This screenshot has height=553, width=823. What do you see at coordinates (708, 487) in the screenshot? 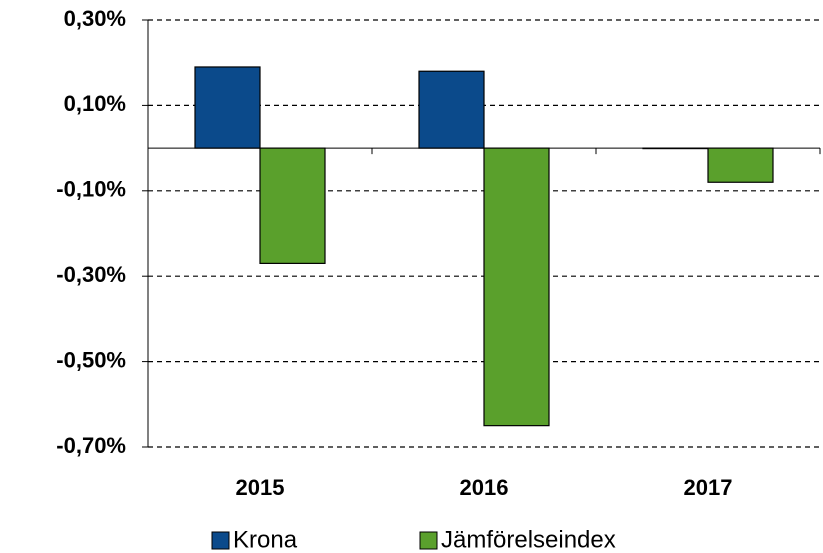
I see `x-tick-label: 2017` at bounding box center [708, 487].